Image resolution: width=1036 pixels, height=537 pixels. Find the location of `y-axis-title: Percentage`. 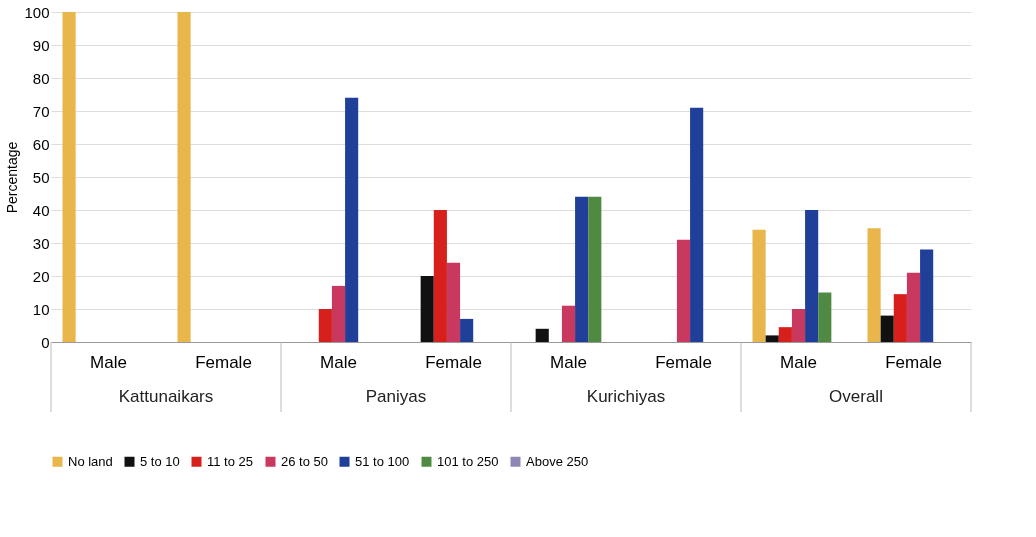

y-axis-title: Percentage is located at coordinates (12, 177).